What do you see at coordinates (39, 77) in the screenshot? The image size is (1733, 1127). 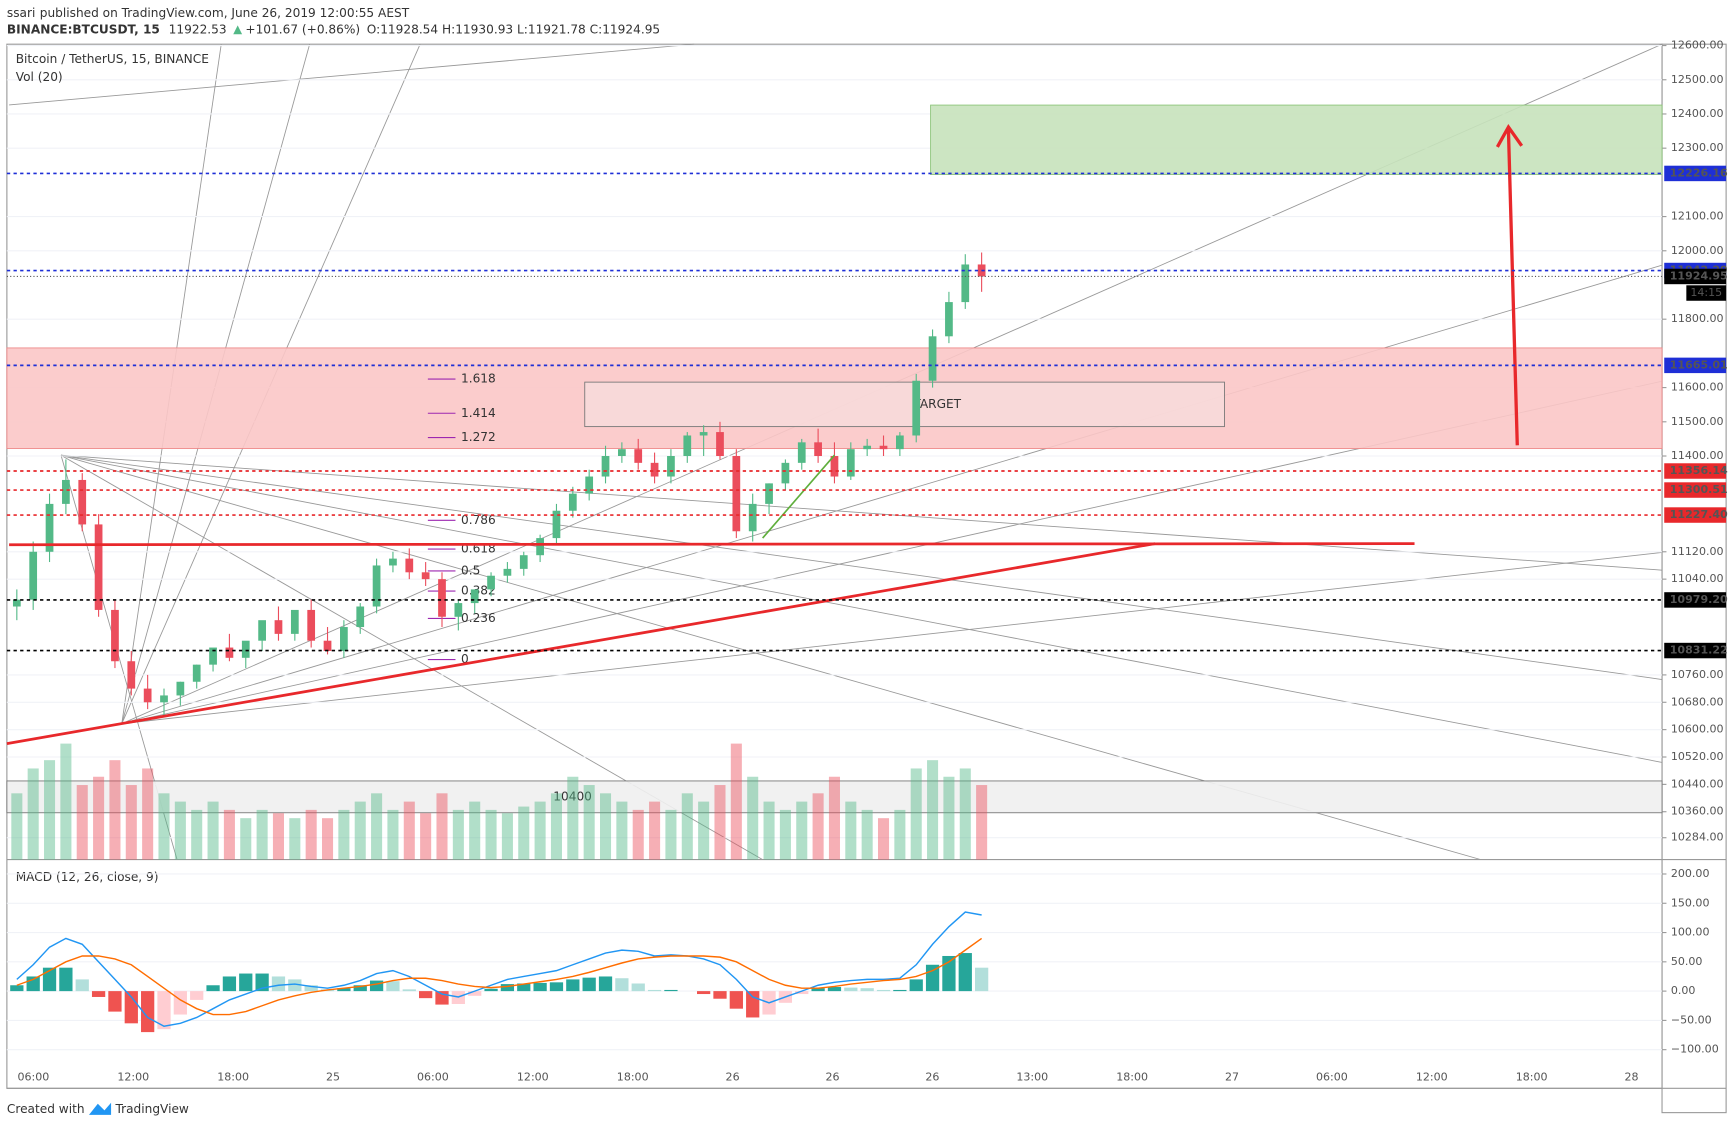 I see `volume-title: Vol (20)` at bounding box center [39, 77].